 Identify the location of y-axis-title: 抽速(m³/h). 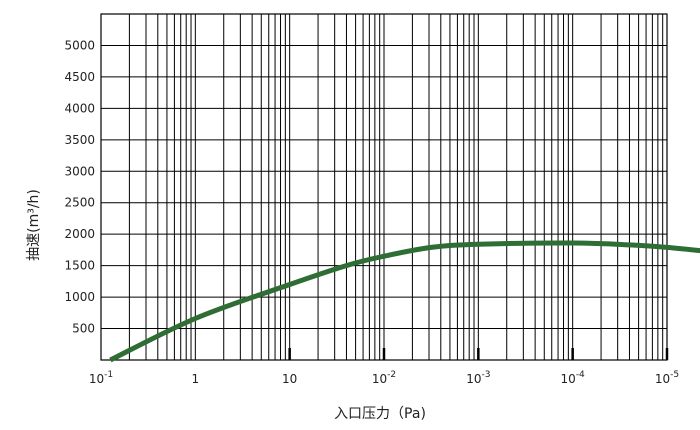
(34, 225).